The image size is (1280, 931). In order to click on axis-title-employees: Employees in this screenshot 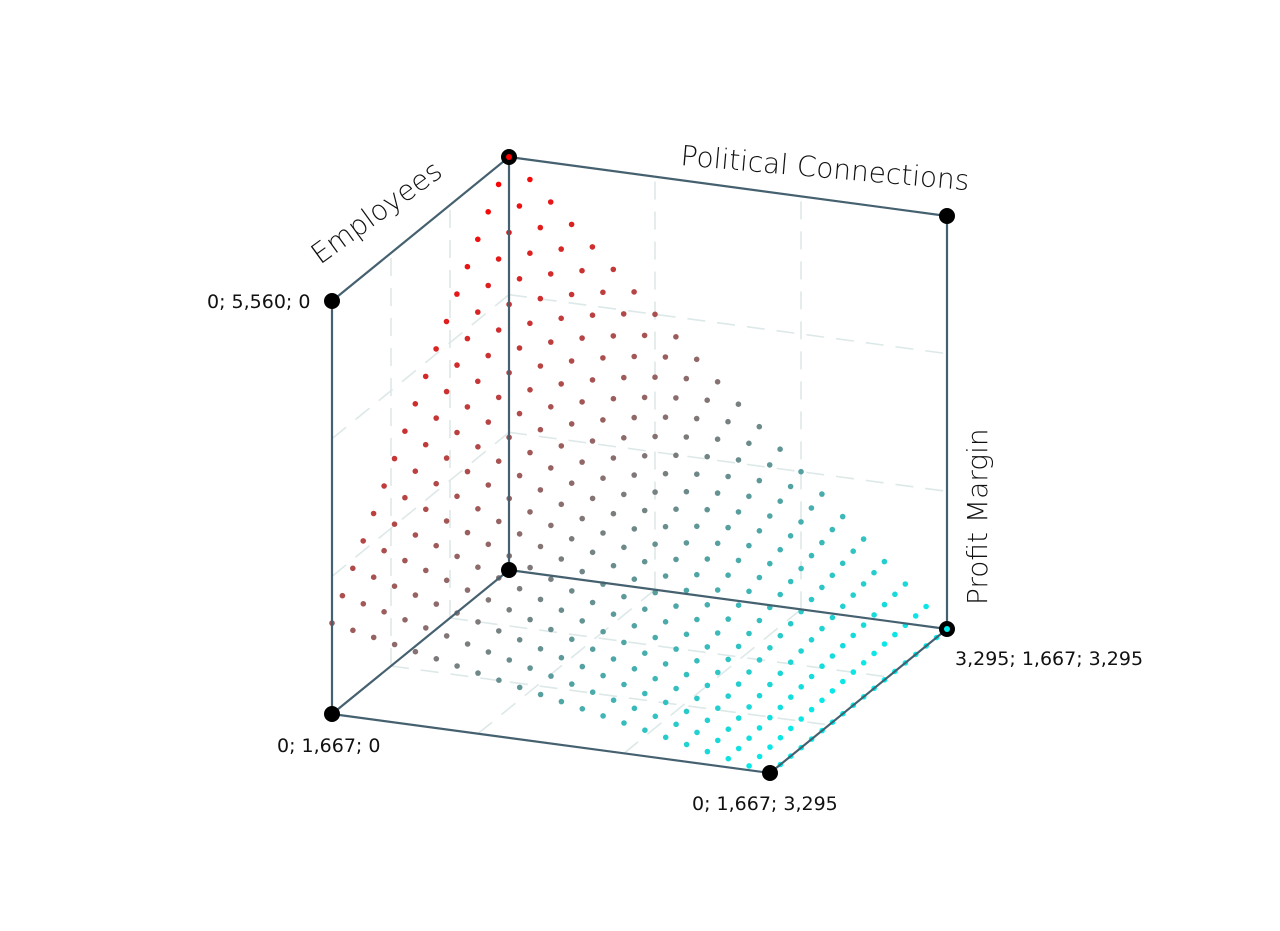, I will do `click(376, 212)`.